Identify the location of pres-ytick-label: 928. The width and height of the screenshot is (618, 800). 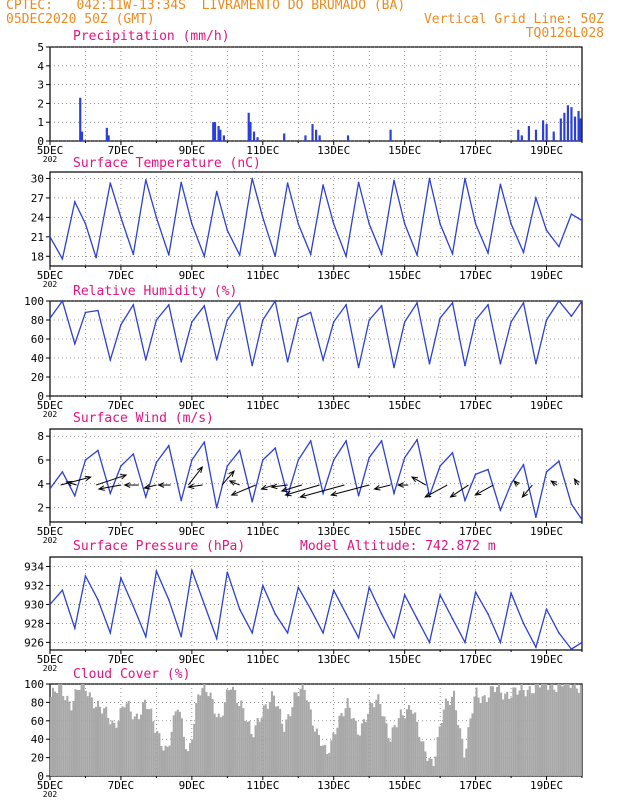
(34, 623).